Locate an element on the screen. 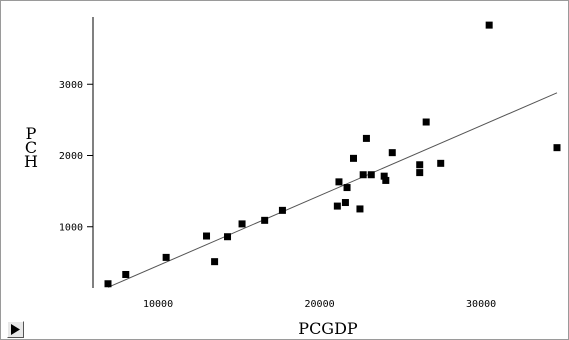 The height and width of the screenshot is (340, 569). play-button is located at coordinates (15, 329).